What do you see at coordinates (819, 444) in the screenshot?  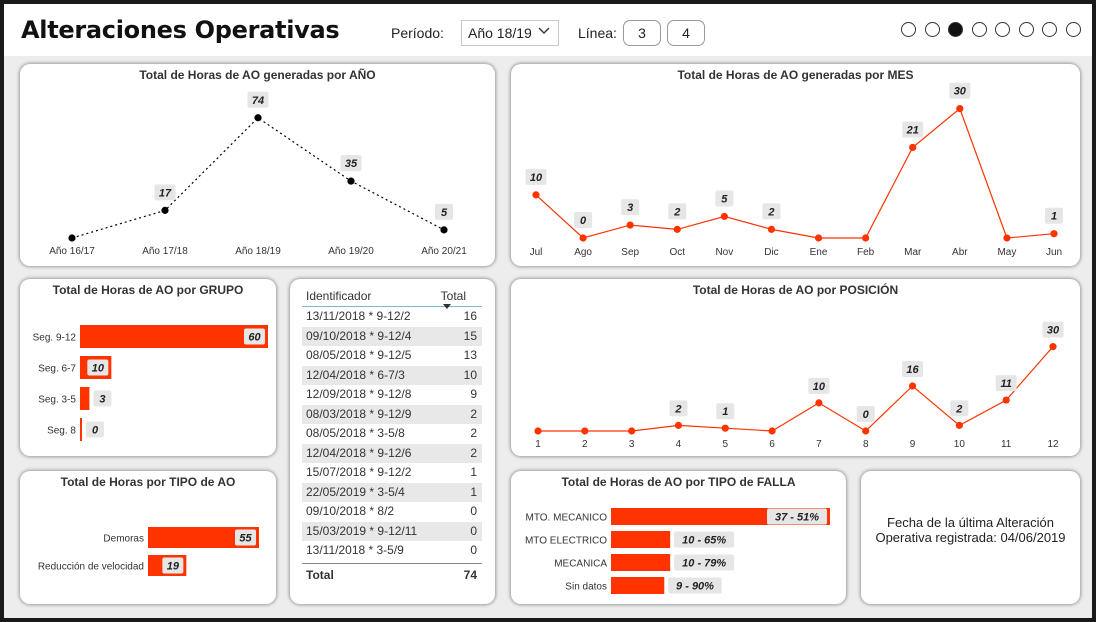 I see `x-tick-label: 7` at bounding box center [819, 444].